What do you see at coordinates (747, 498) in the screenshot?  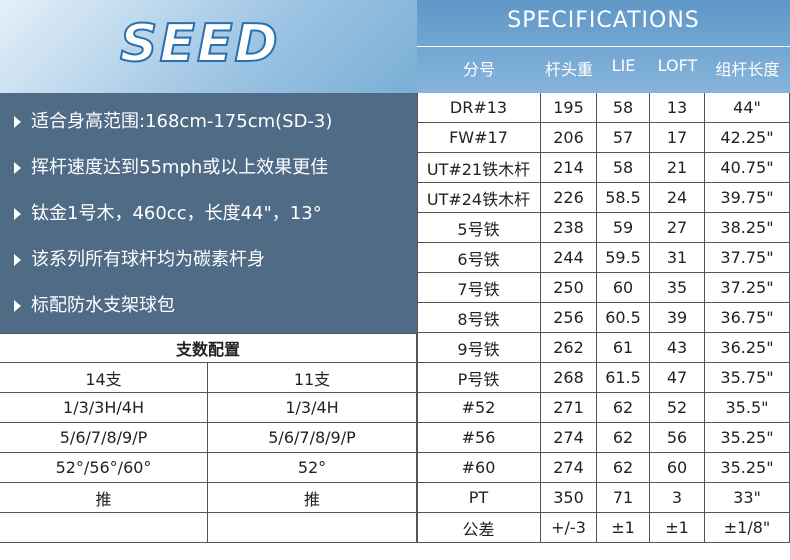 I see `spec-cell: 33"` at bounding box center [747, 498].